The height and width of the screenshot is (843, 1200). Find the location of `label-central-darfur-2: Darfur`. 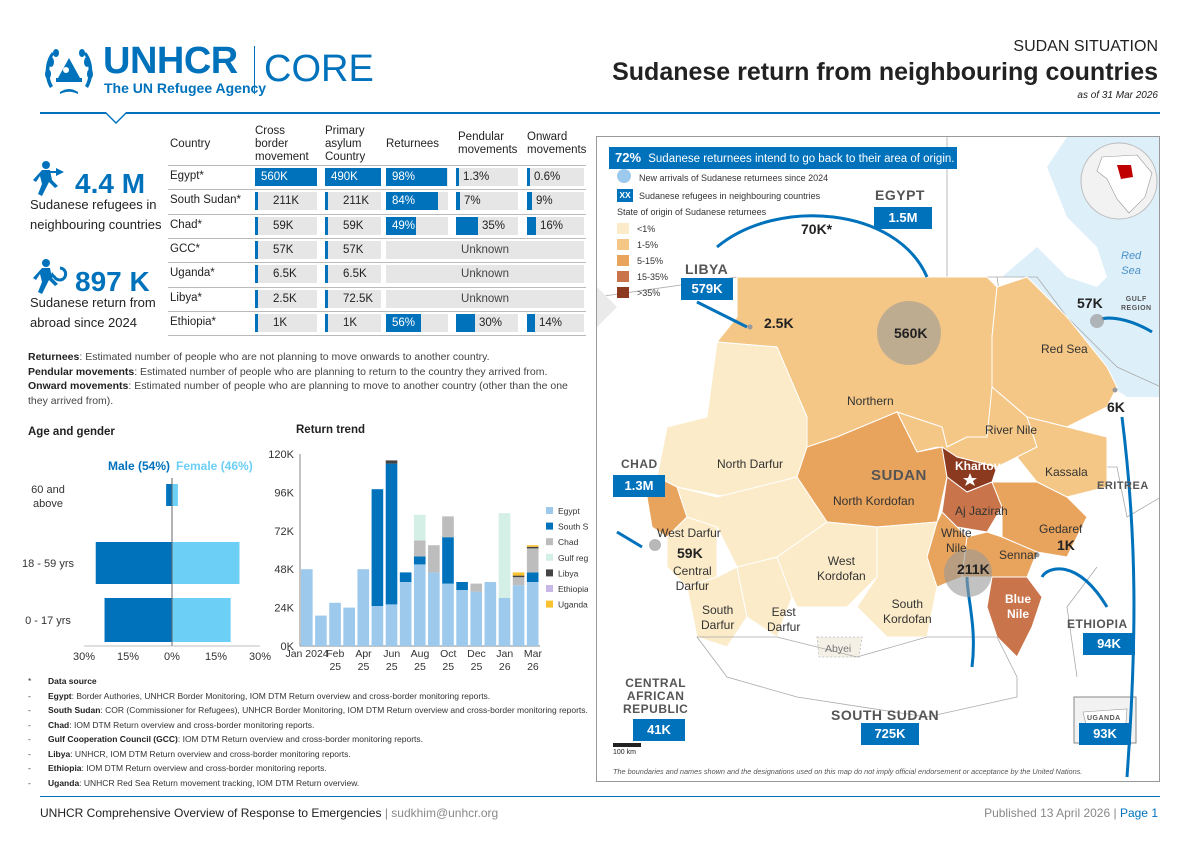

label-central-darfur-2: Darfur is located at coordinates (692, 586).